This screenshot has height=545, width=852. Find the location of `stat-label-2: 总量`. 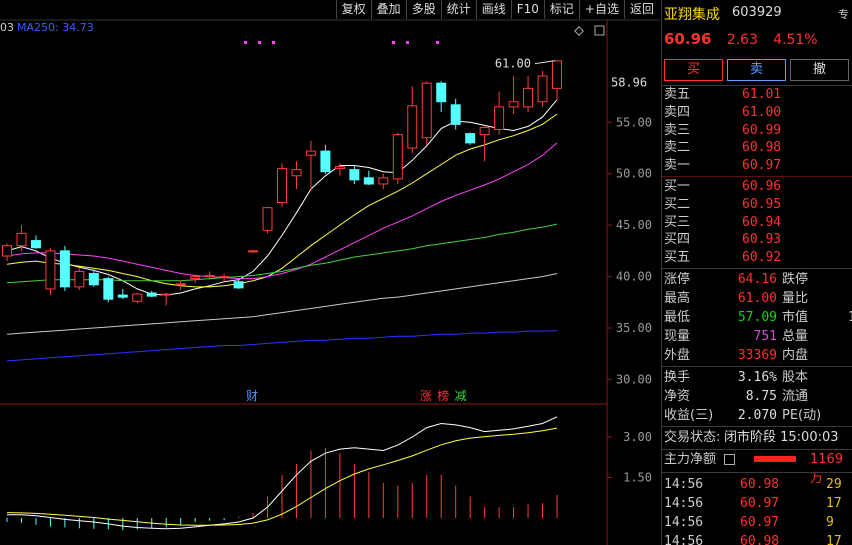

stat-label-2: 总量 is located at coordinates (795, 336).